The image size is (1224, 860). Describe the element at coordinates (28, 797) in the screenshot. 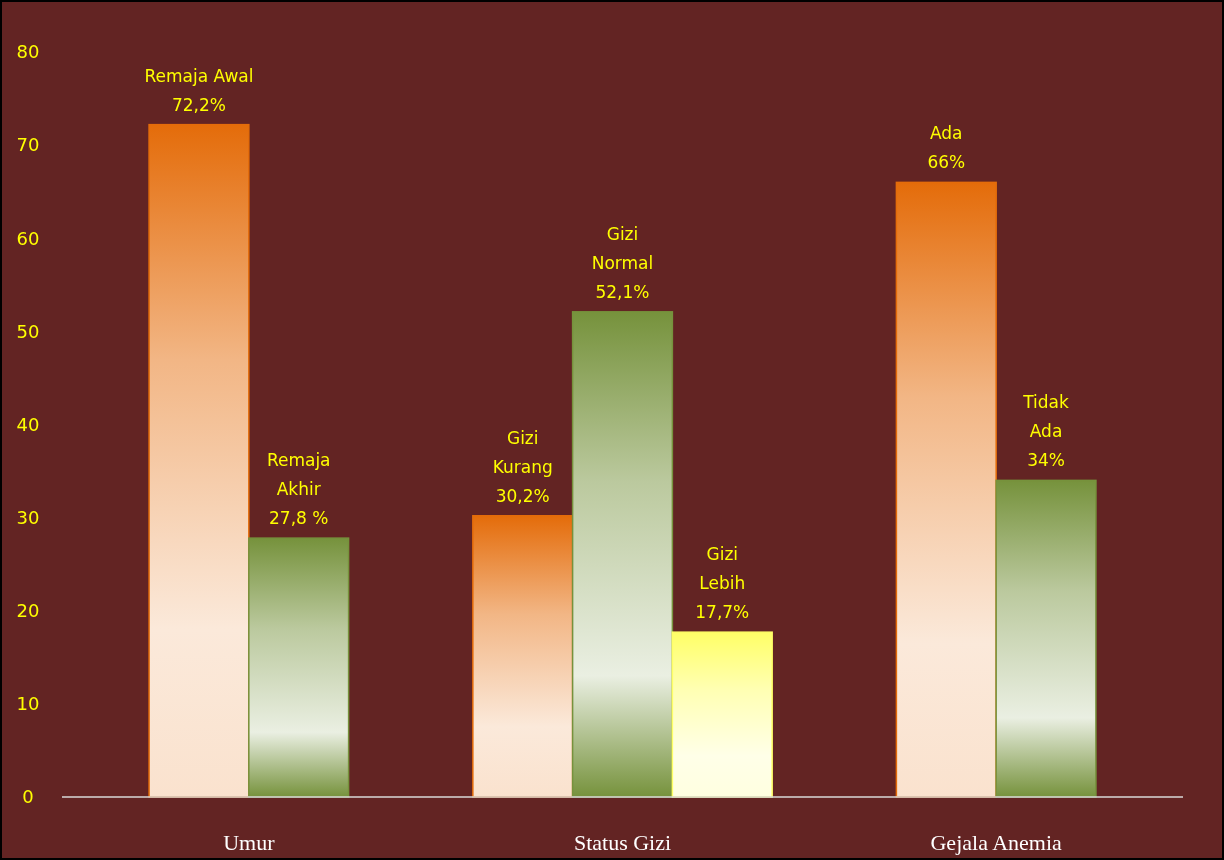

I see `y-tick-label: 0` at that location.